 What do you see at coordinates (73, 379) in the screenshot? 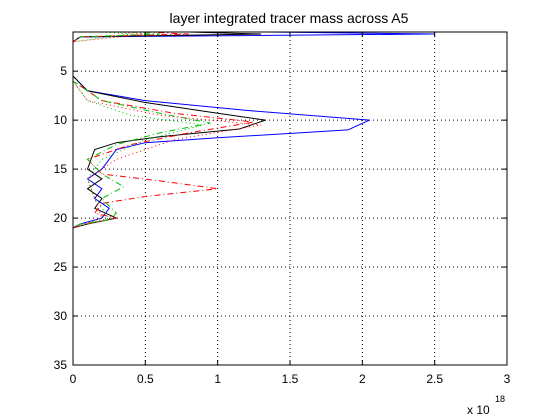
I see `x-tick-label: 0` at bounding box center [73, 379].